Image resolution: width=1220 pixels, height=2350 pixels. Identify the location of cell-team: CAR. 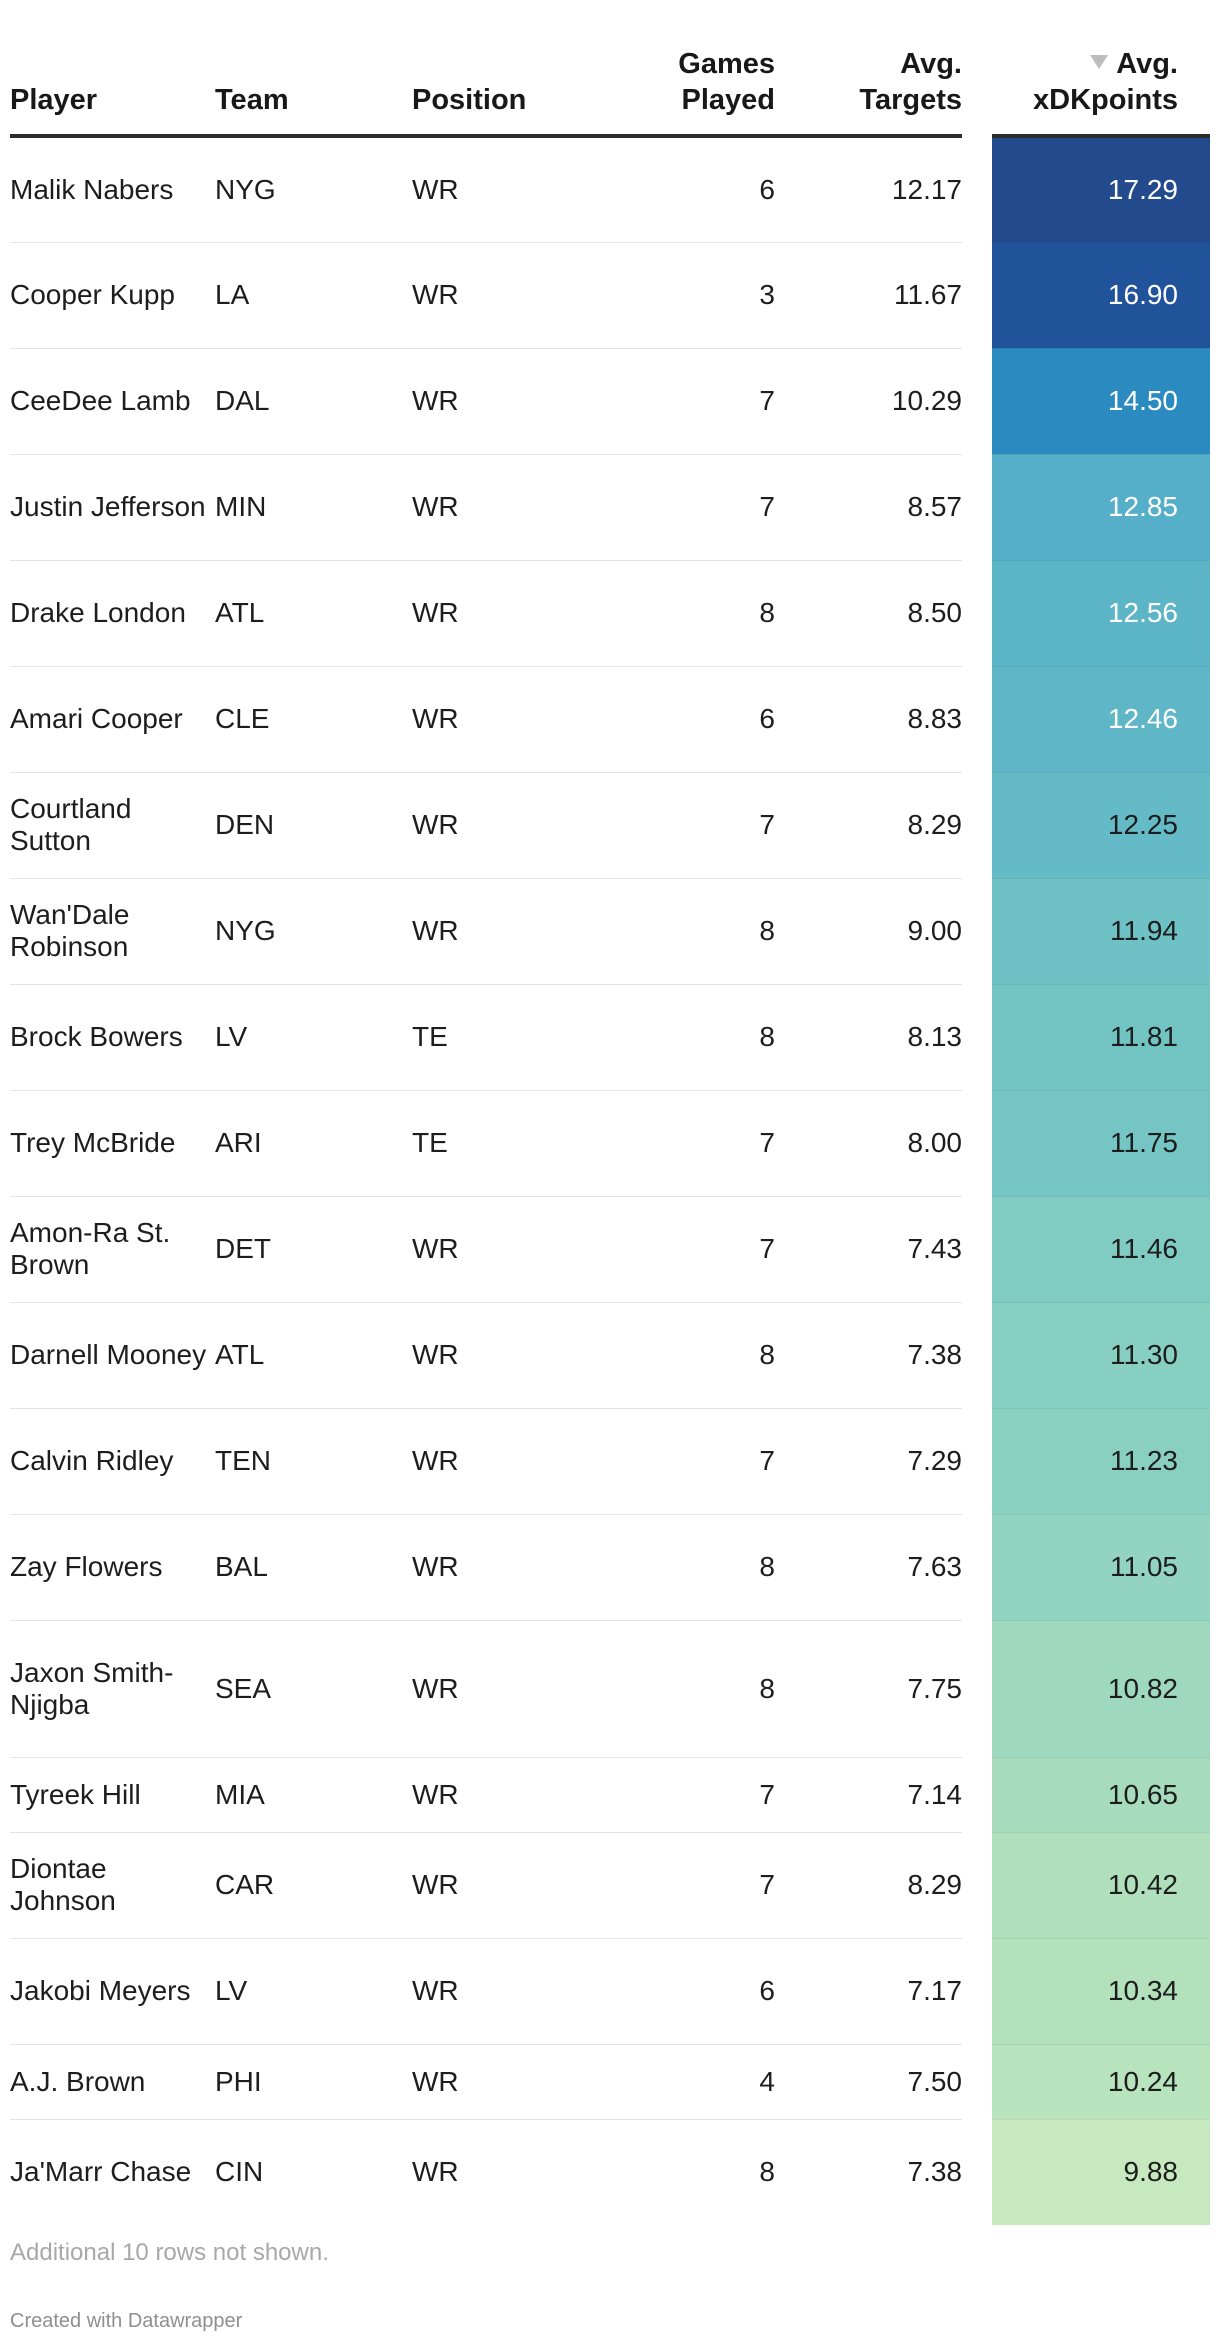
(313, 1885).